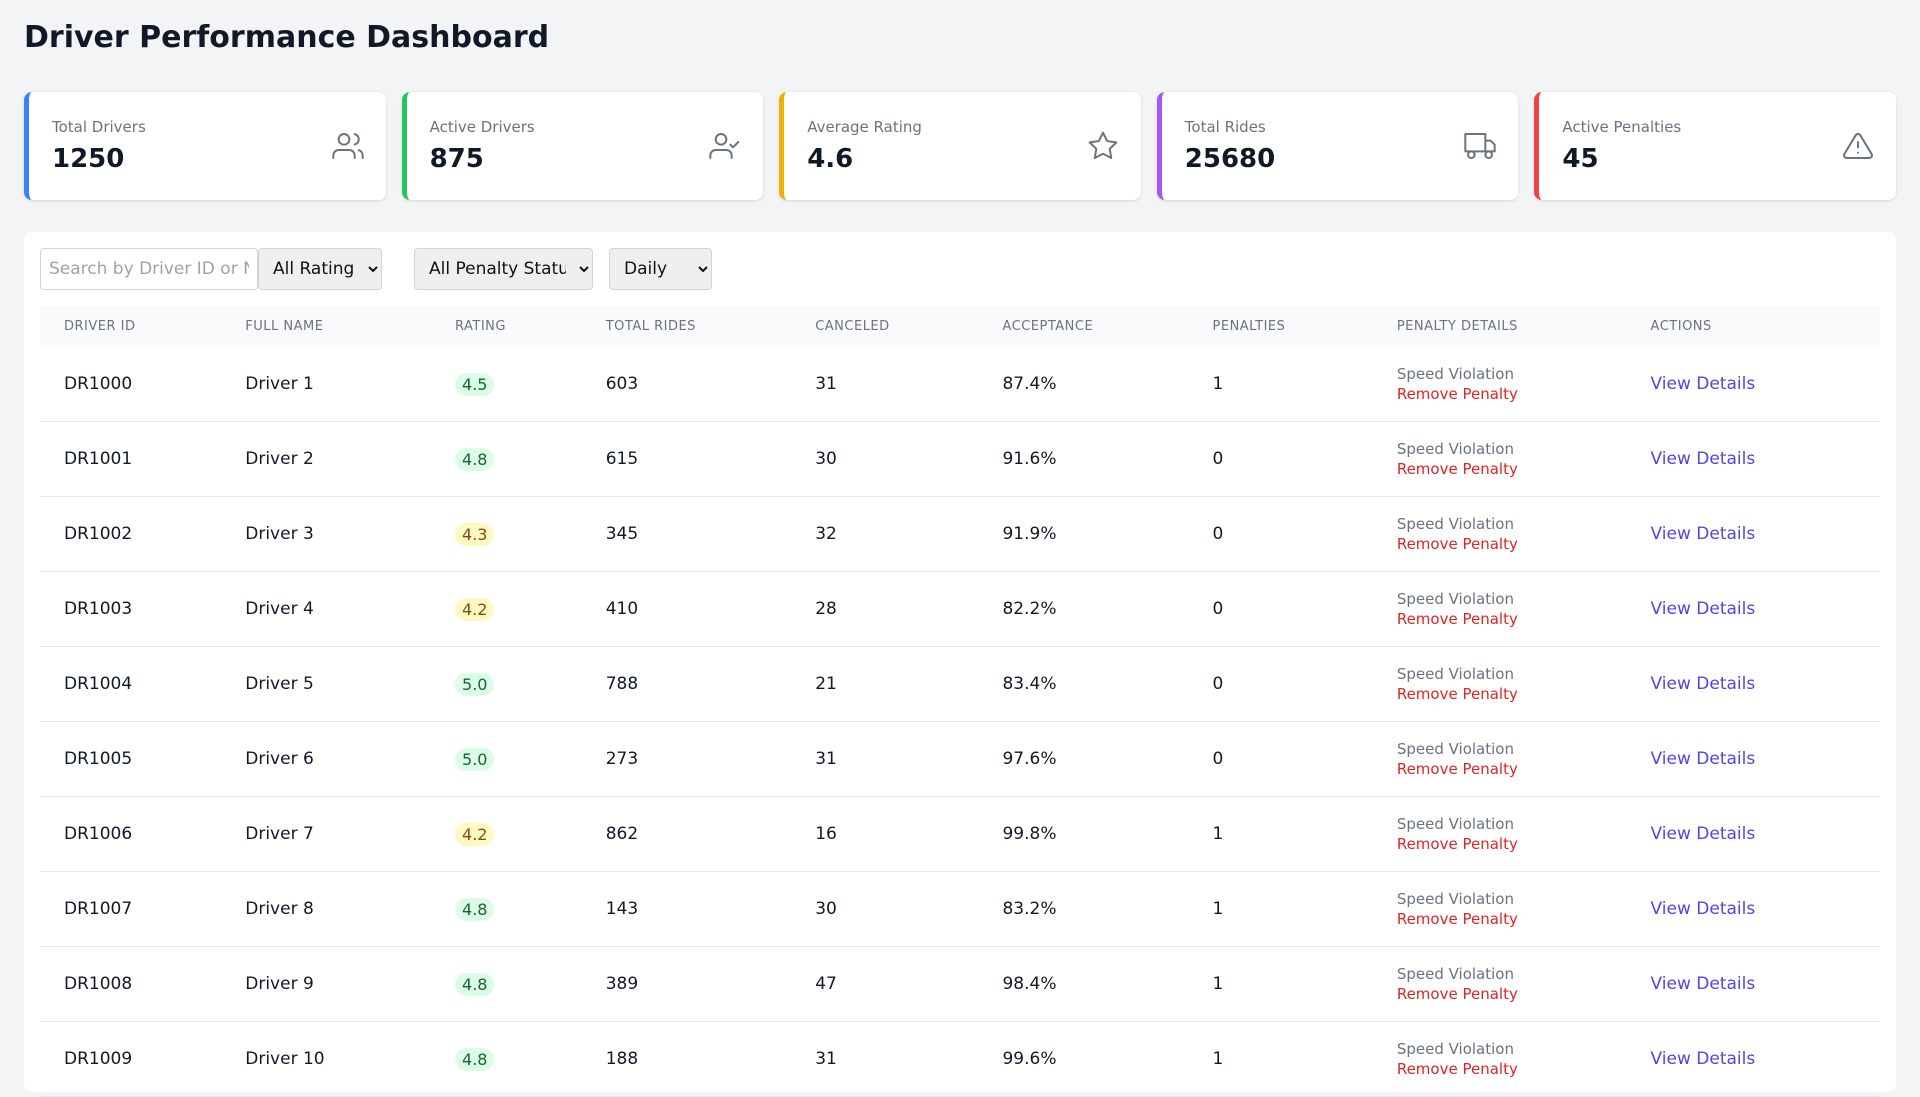 The width and height of the screenshot is (1920, 1097). What do you see at coordinates (149, 269) in the screenshot?
I see `search-input` at bounding box center [149, 269].